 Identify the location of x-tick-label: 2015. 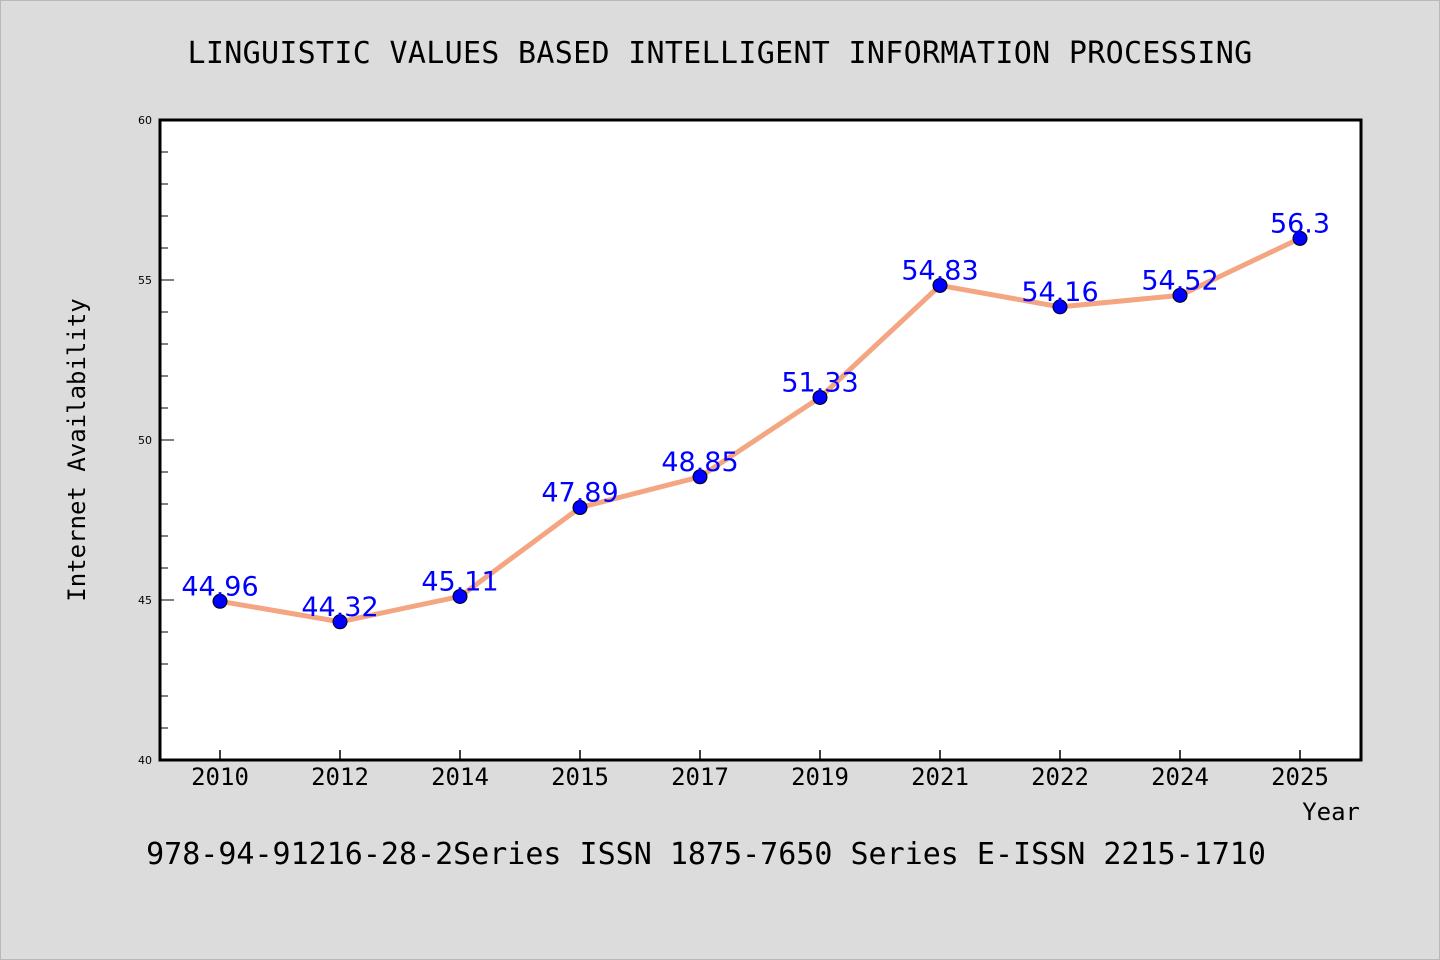
(580, 777).